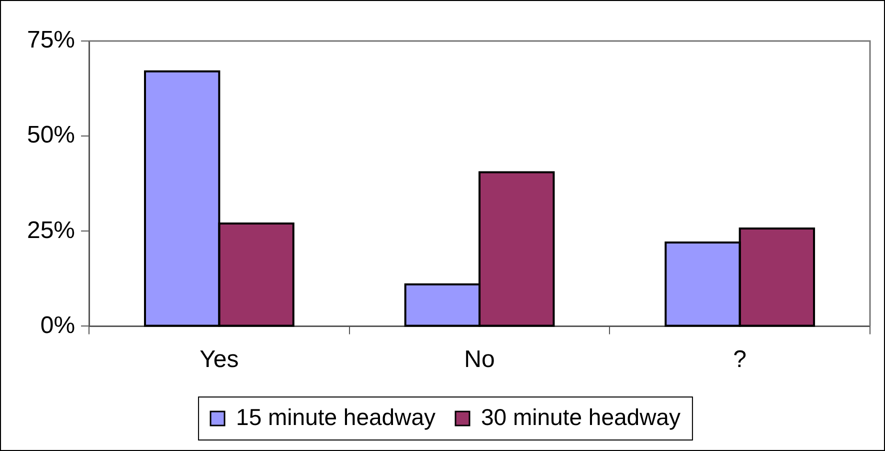 The width and height of the screenshot is (885, 451). I want to click on x-tick-label: ?, so click(740, 360).